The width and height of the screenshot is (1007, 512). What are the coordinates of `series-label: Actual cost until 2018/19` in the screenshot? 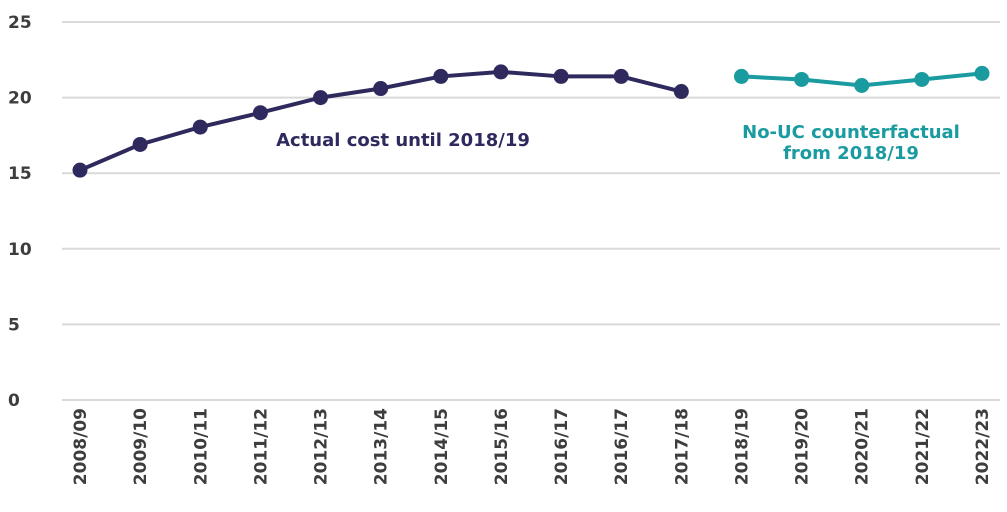 It's located at (403, 140).